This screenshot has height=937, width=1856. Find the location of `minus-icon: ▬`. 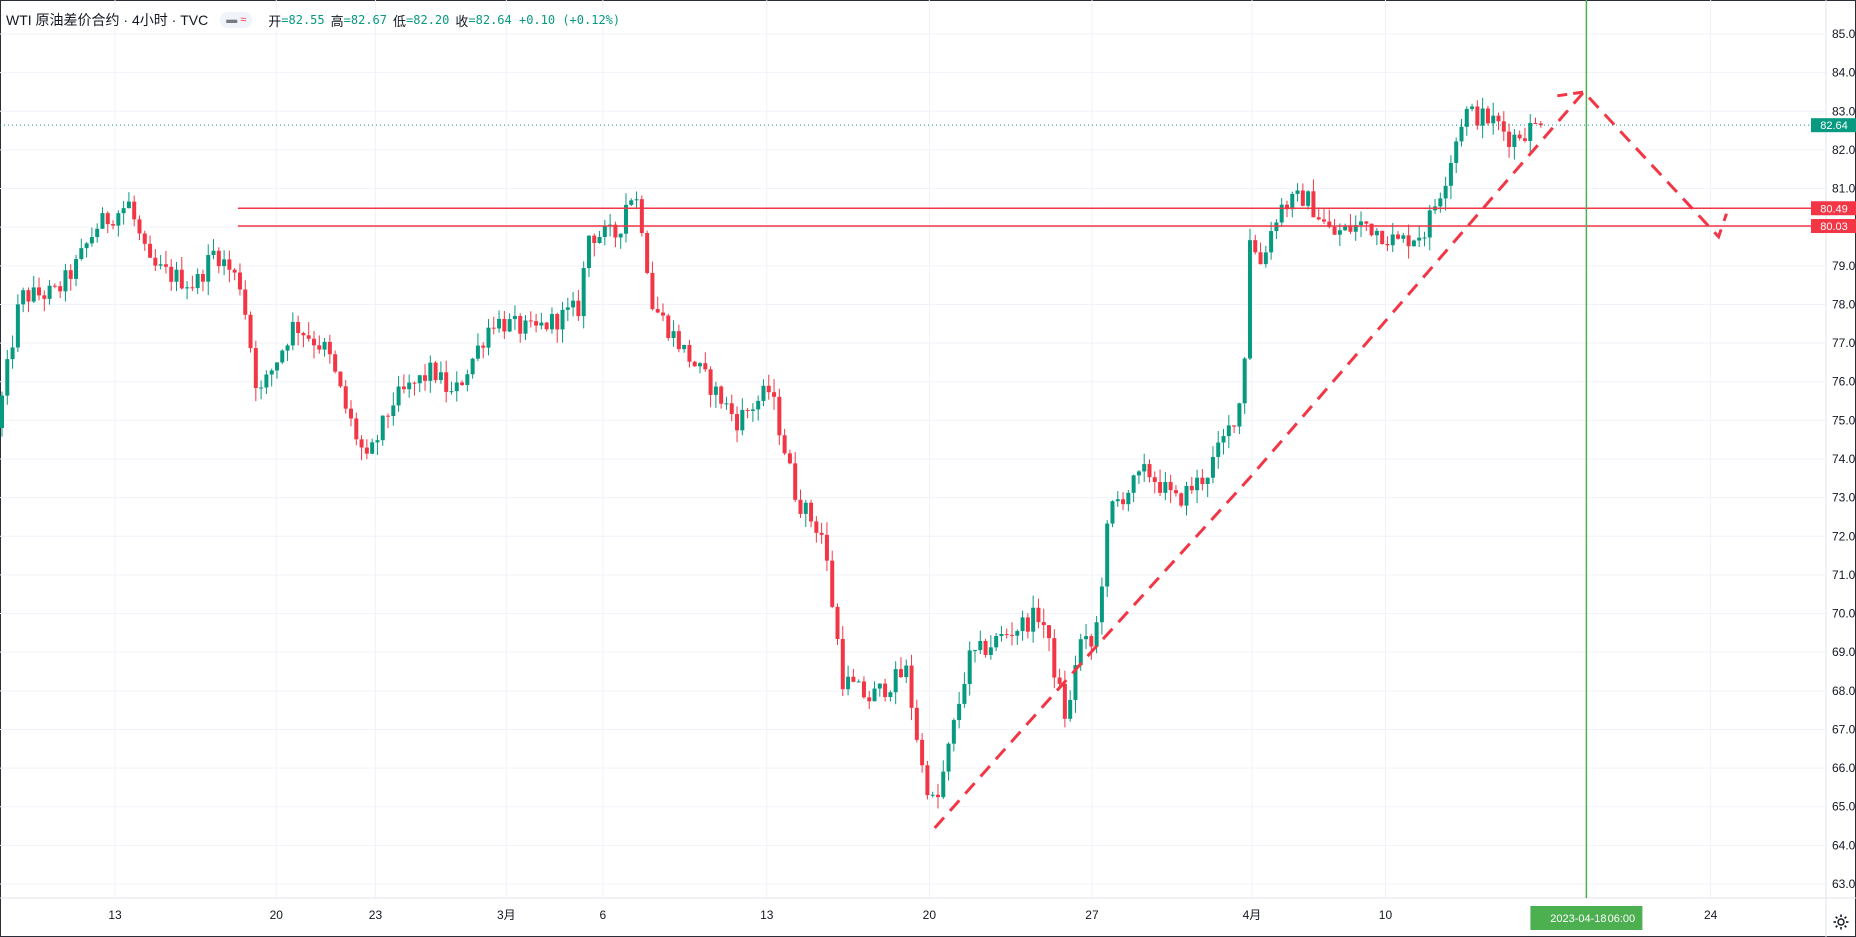

minus-icon: ▬ is located at coordinates (232, 20).